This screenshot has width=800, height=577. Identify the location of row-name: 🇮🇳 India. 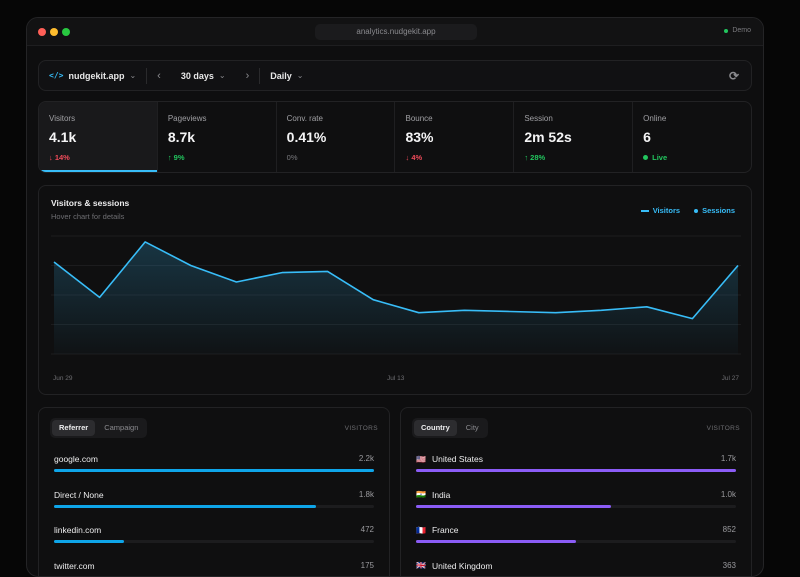
(433, 495).